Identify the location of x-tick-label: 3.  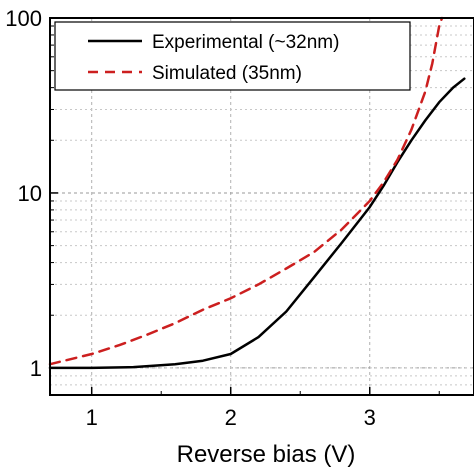
(370, 417).